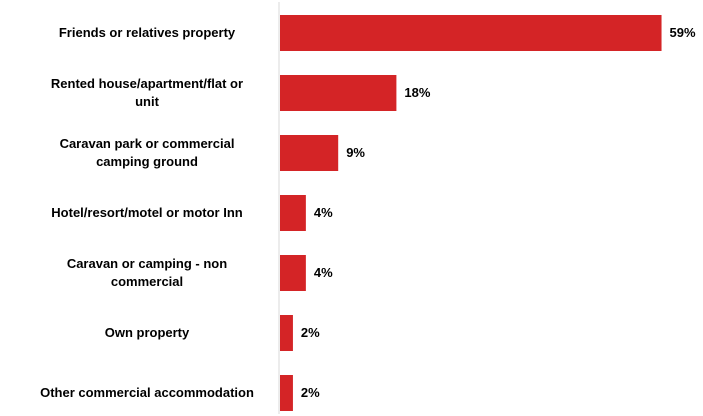 The height and width of the screenshot is (416, 703). Describe the element at coordinates (147, 263) in the screenshot. I see `category-label-line: Caravan or camping - non` at that location.